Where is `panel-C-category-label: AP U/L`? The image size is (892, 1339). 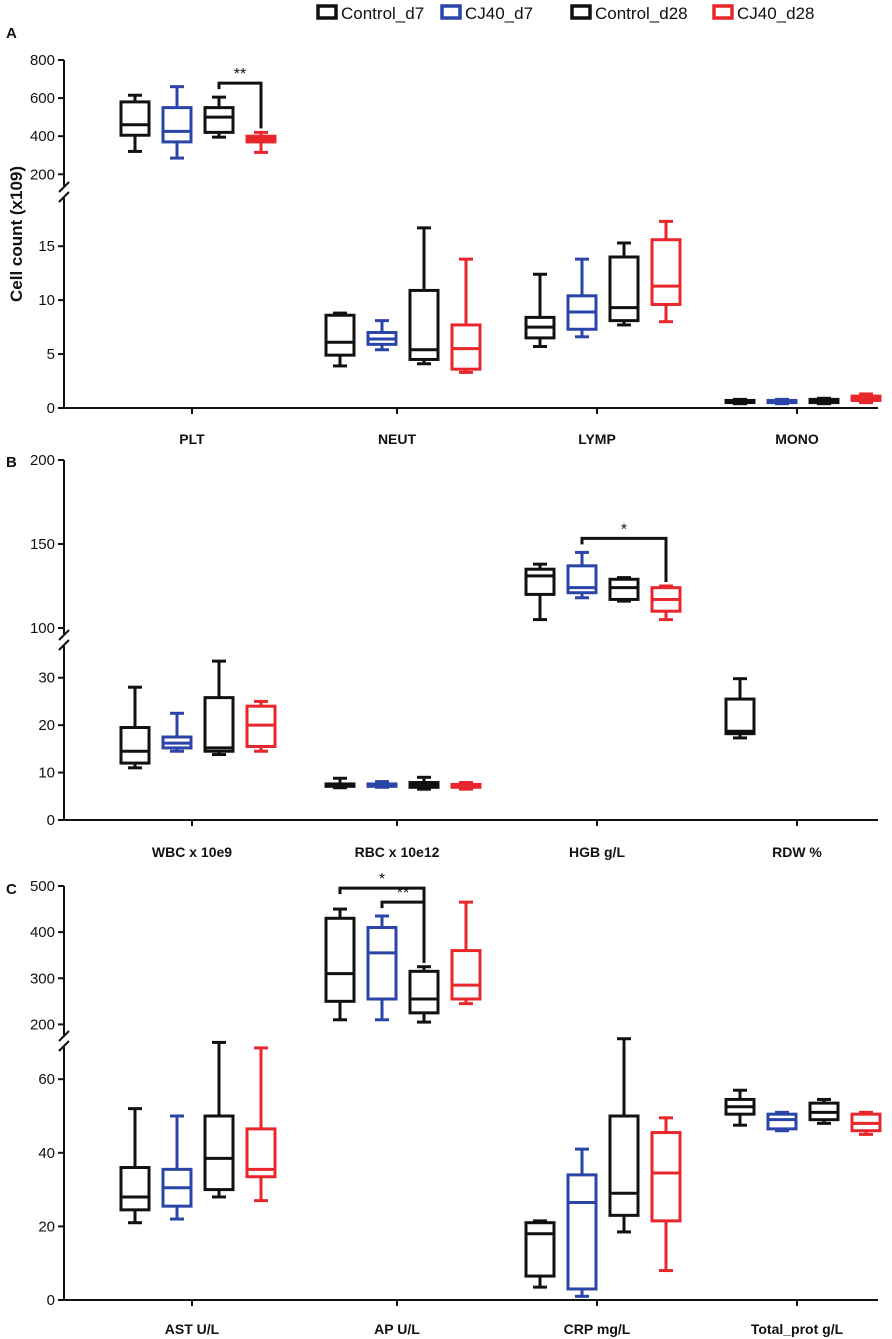 panel-C-category-label: AP U/L is located at coordinates (397, 1329).